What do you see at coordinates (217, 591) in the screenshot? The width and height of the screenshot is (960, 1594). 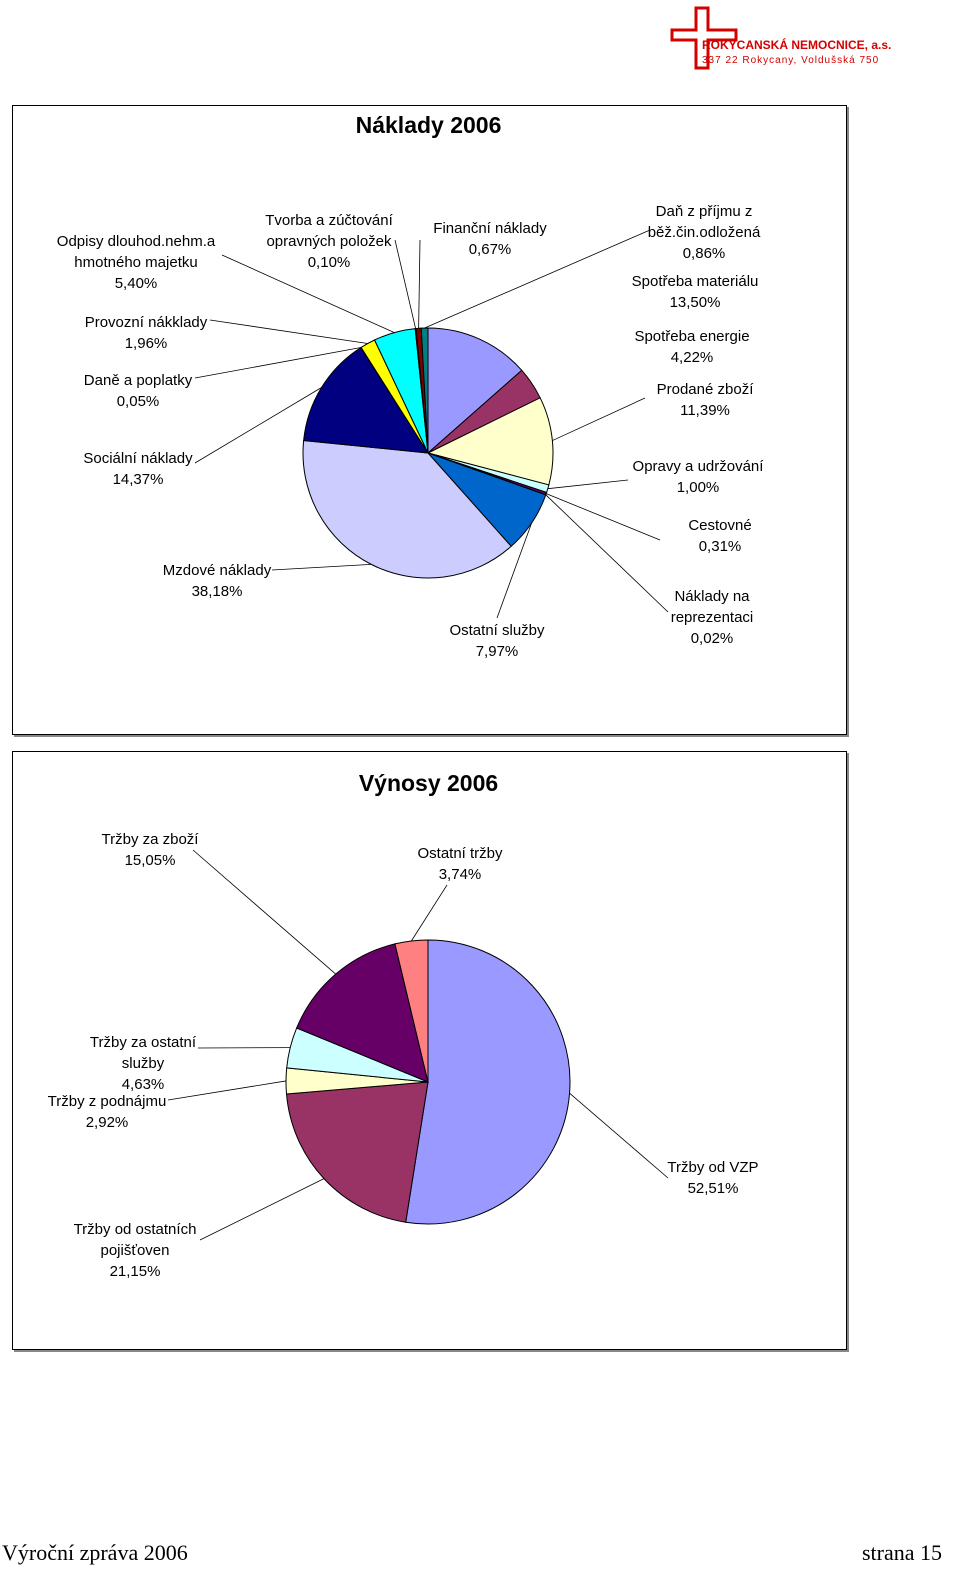 I see `slice-value: 38,18%` at bounding box center [217, 591].